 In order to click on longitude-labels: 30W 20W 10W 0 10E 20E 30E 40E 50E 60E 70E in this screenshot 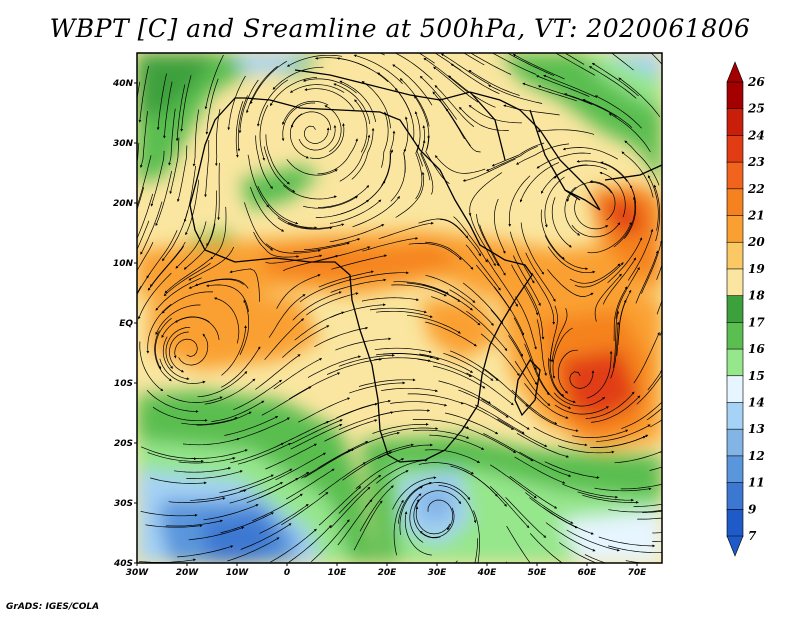, I will do `click(386, 573)`.